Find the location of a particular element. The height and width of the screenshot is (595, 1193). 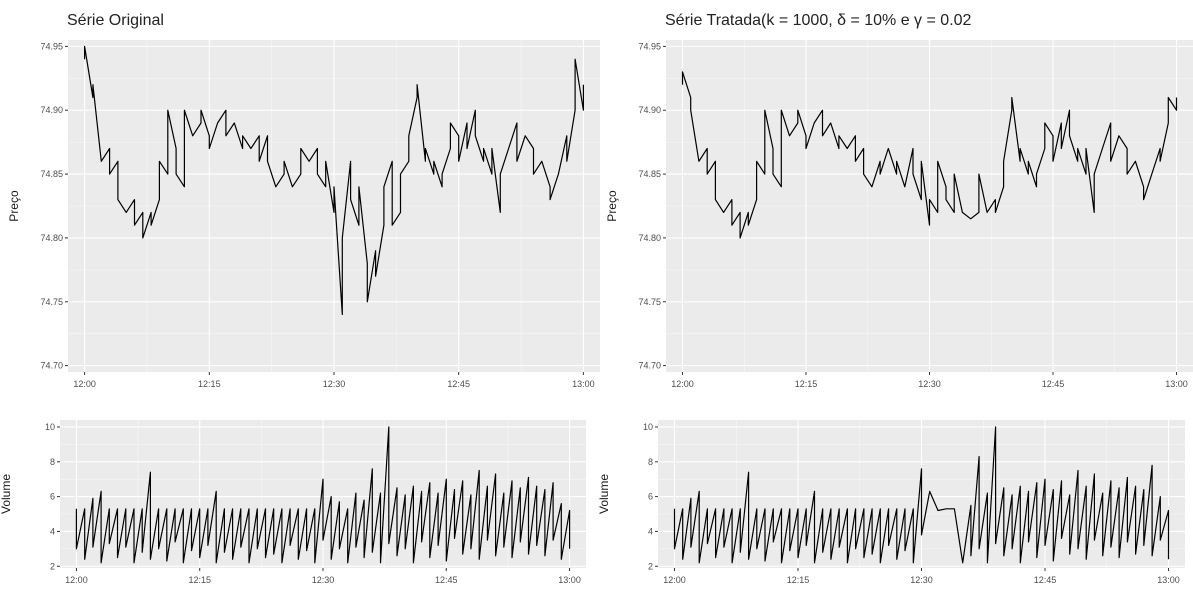

chart-volume-original: 2 4 6 8 10 12:00 12:15 12:30 12:45 13:00 Volume is located at coordinates (293, 502).